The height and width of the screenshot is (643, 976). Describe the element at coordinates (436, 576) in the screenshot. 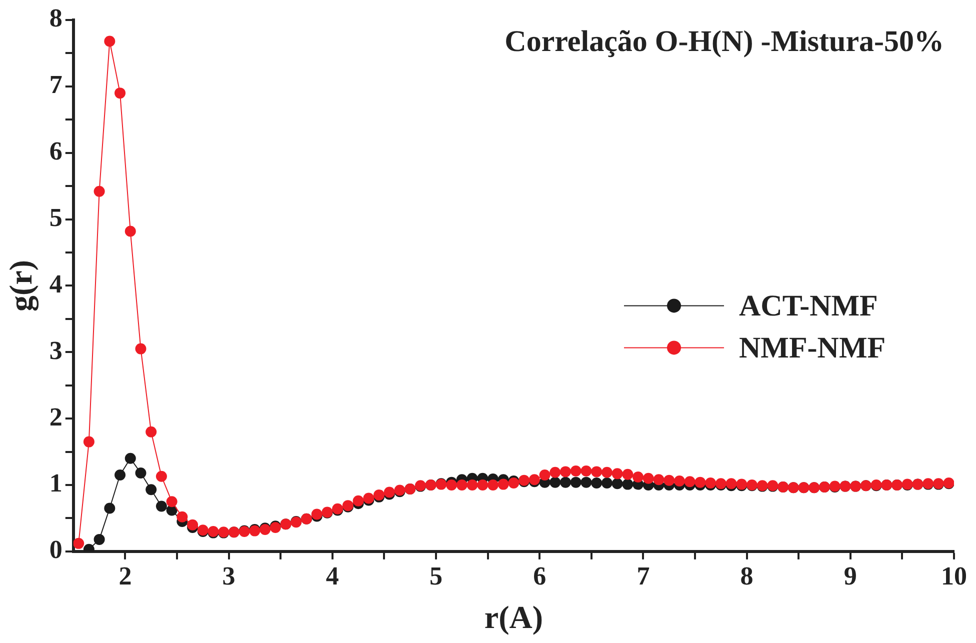

I see `x-tick-label: 5` at that location.